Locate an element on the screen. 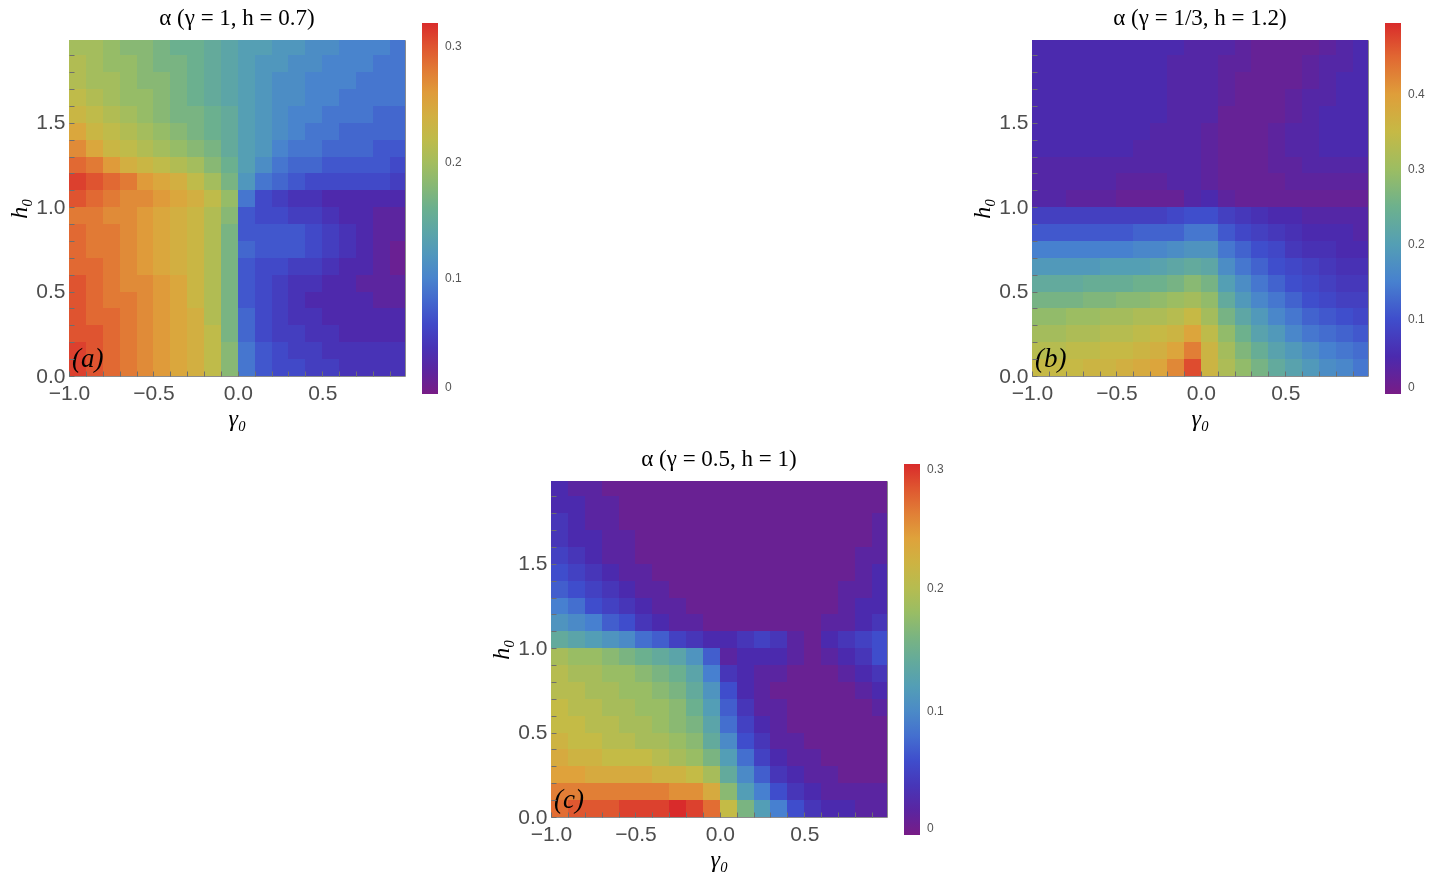 Image resolution: width=1432 pixels, height=877 pixels. chart-title: α (γ = 0.5, h = 1) is located at coordinates (719, 458).